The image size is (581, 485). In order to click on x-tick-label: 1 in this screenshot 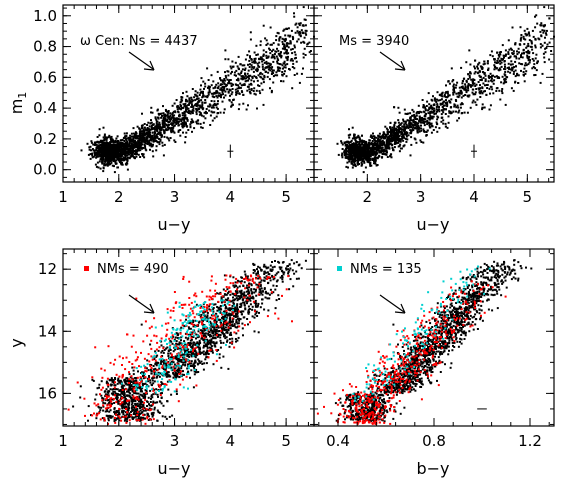, I will do `click(63, 197)`.